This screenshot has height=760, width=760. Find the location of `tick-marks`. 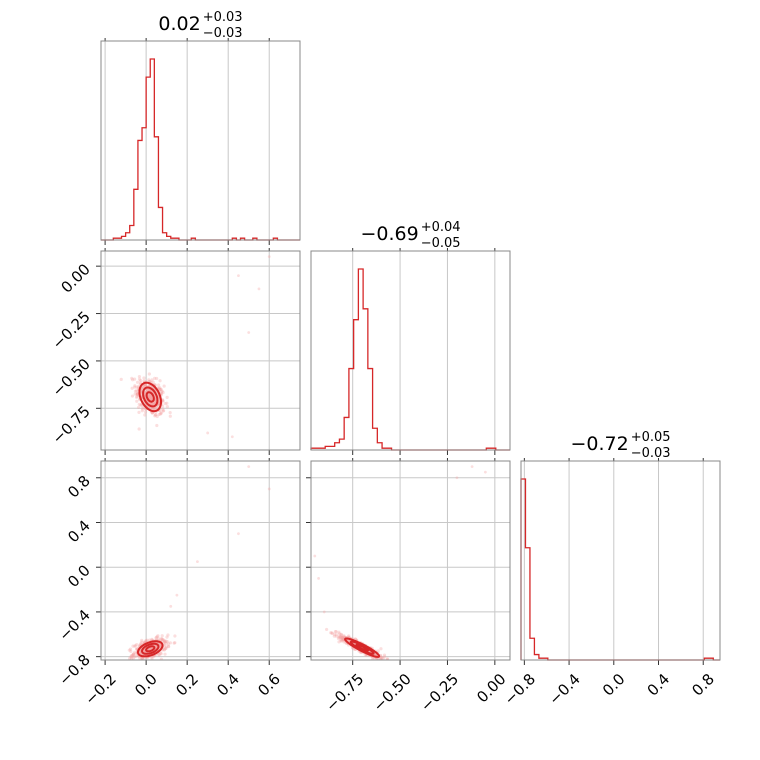

tick-marks is located at coordinates (183, 561).